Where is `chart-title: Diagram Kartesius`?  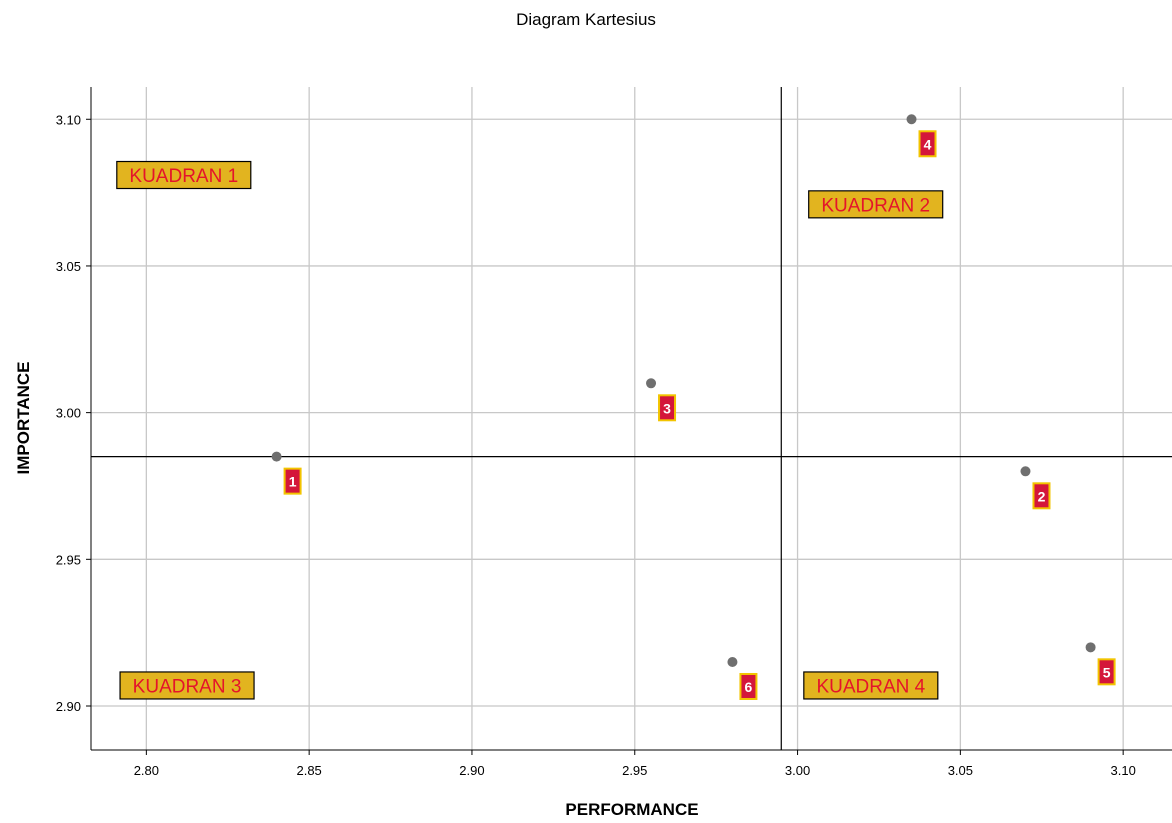
chart-title: Diagram Kartesius is located at coordinates (586, 19).